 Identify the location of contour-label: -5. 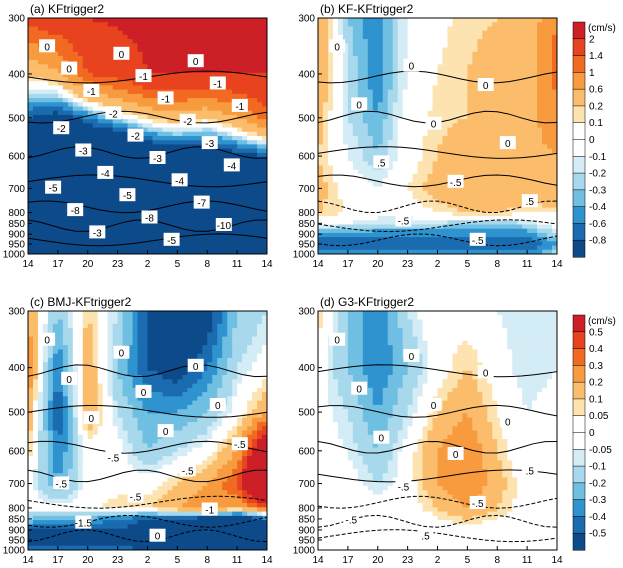
(53, 189).